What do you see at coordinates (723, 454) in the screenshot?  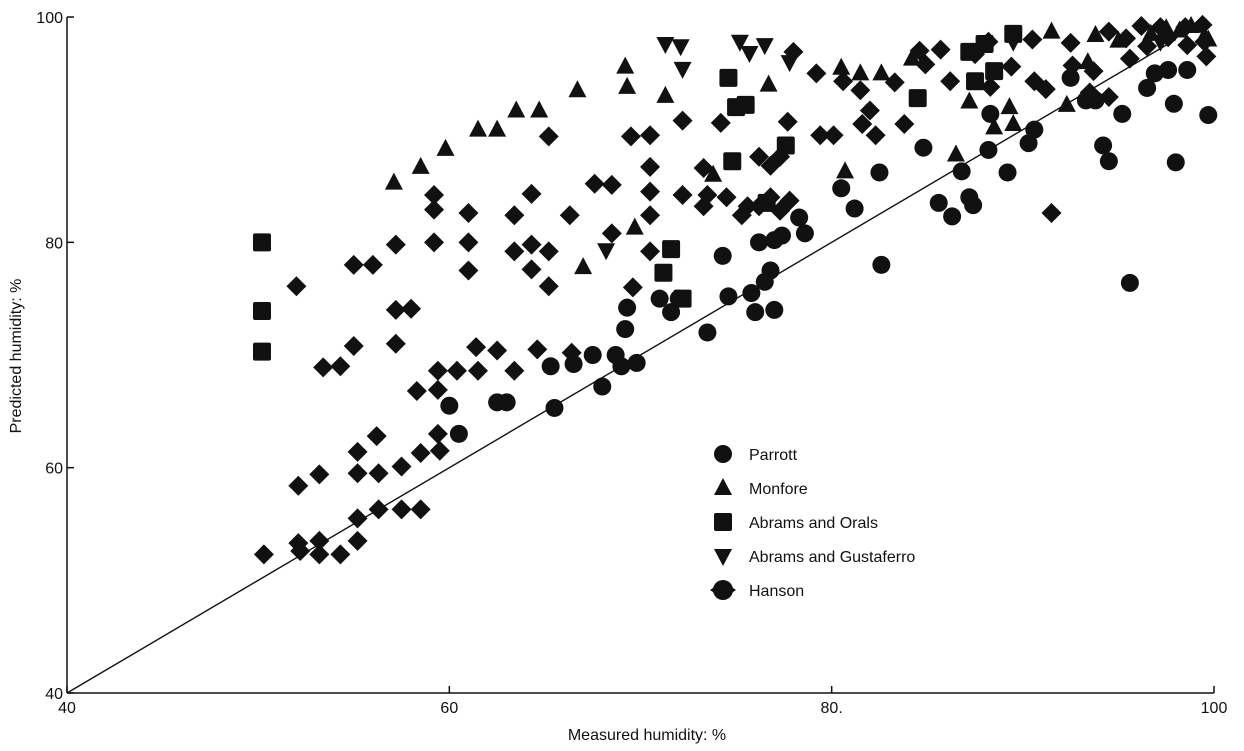 I see `legend-marker-parrott` at bounding box center [723, 454].